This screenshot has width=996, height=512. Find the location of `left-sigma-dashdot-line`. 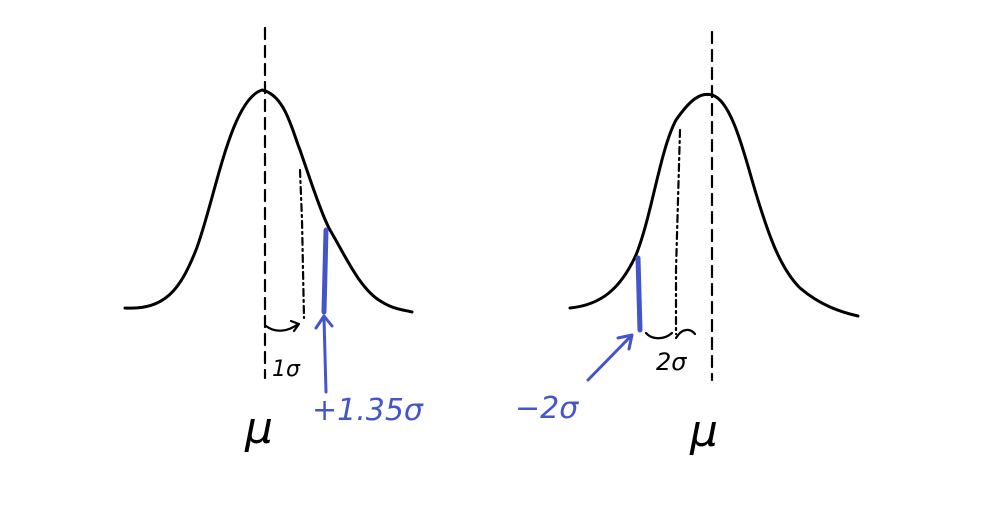

left-sigma-dashdot-line is located at coordinates (302, 244).